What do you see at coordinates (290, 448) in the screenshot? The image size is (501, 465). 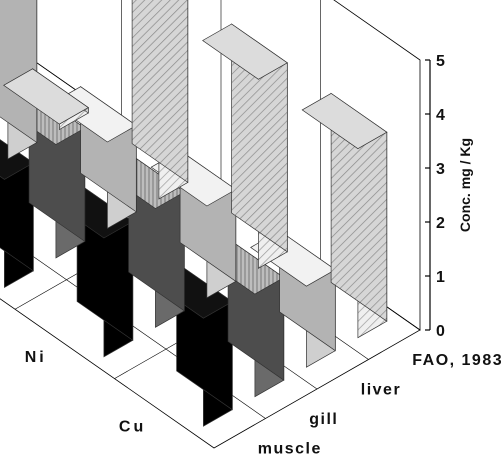 I see `y-tick-label: muscle` at bounding box center [290, 448].